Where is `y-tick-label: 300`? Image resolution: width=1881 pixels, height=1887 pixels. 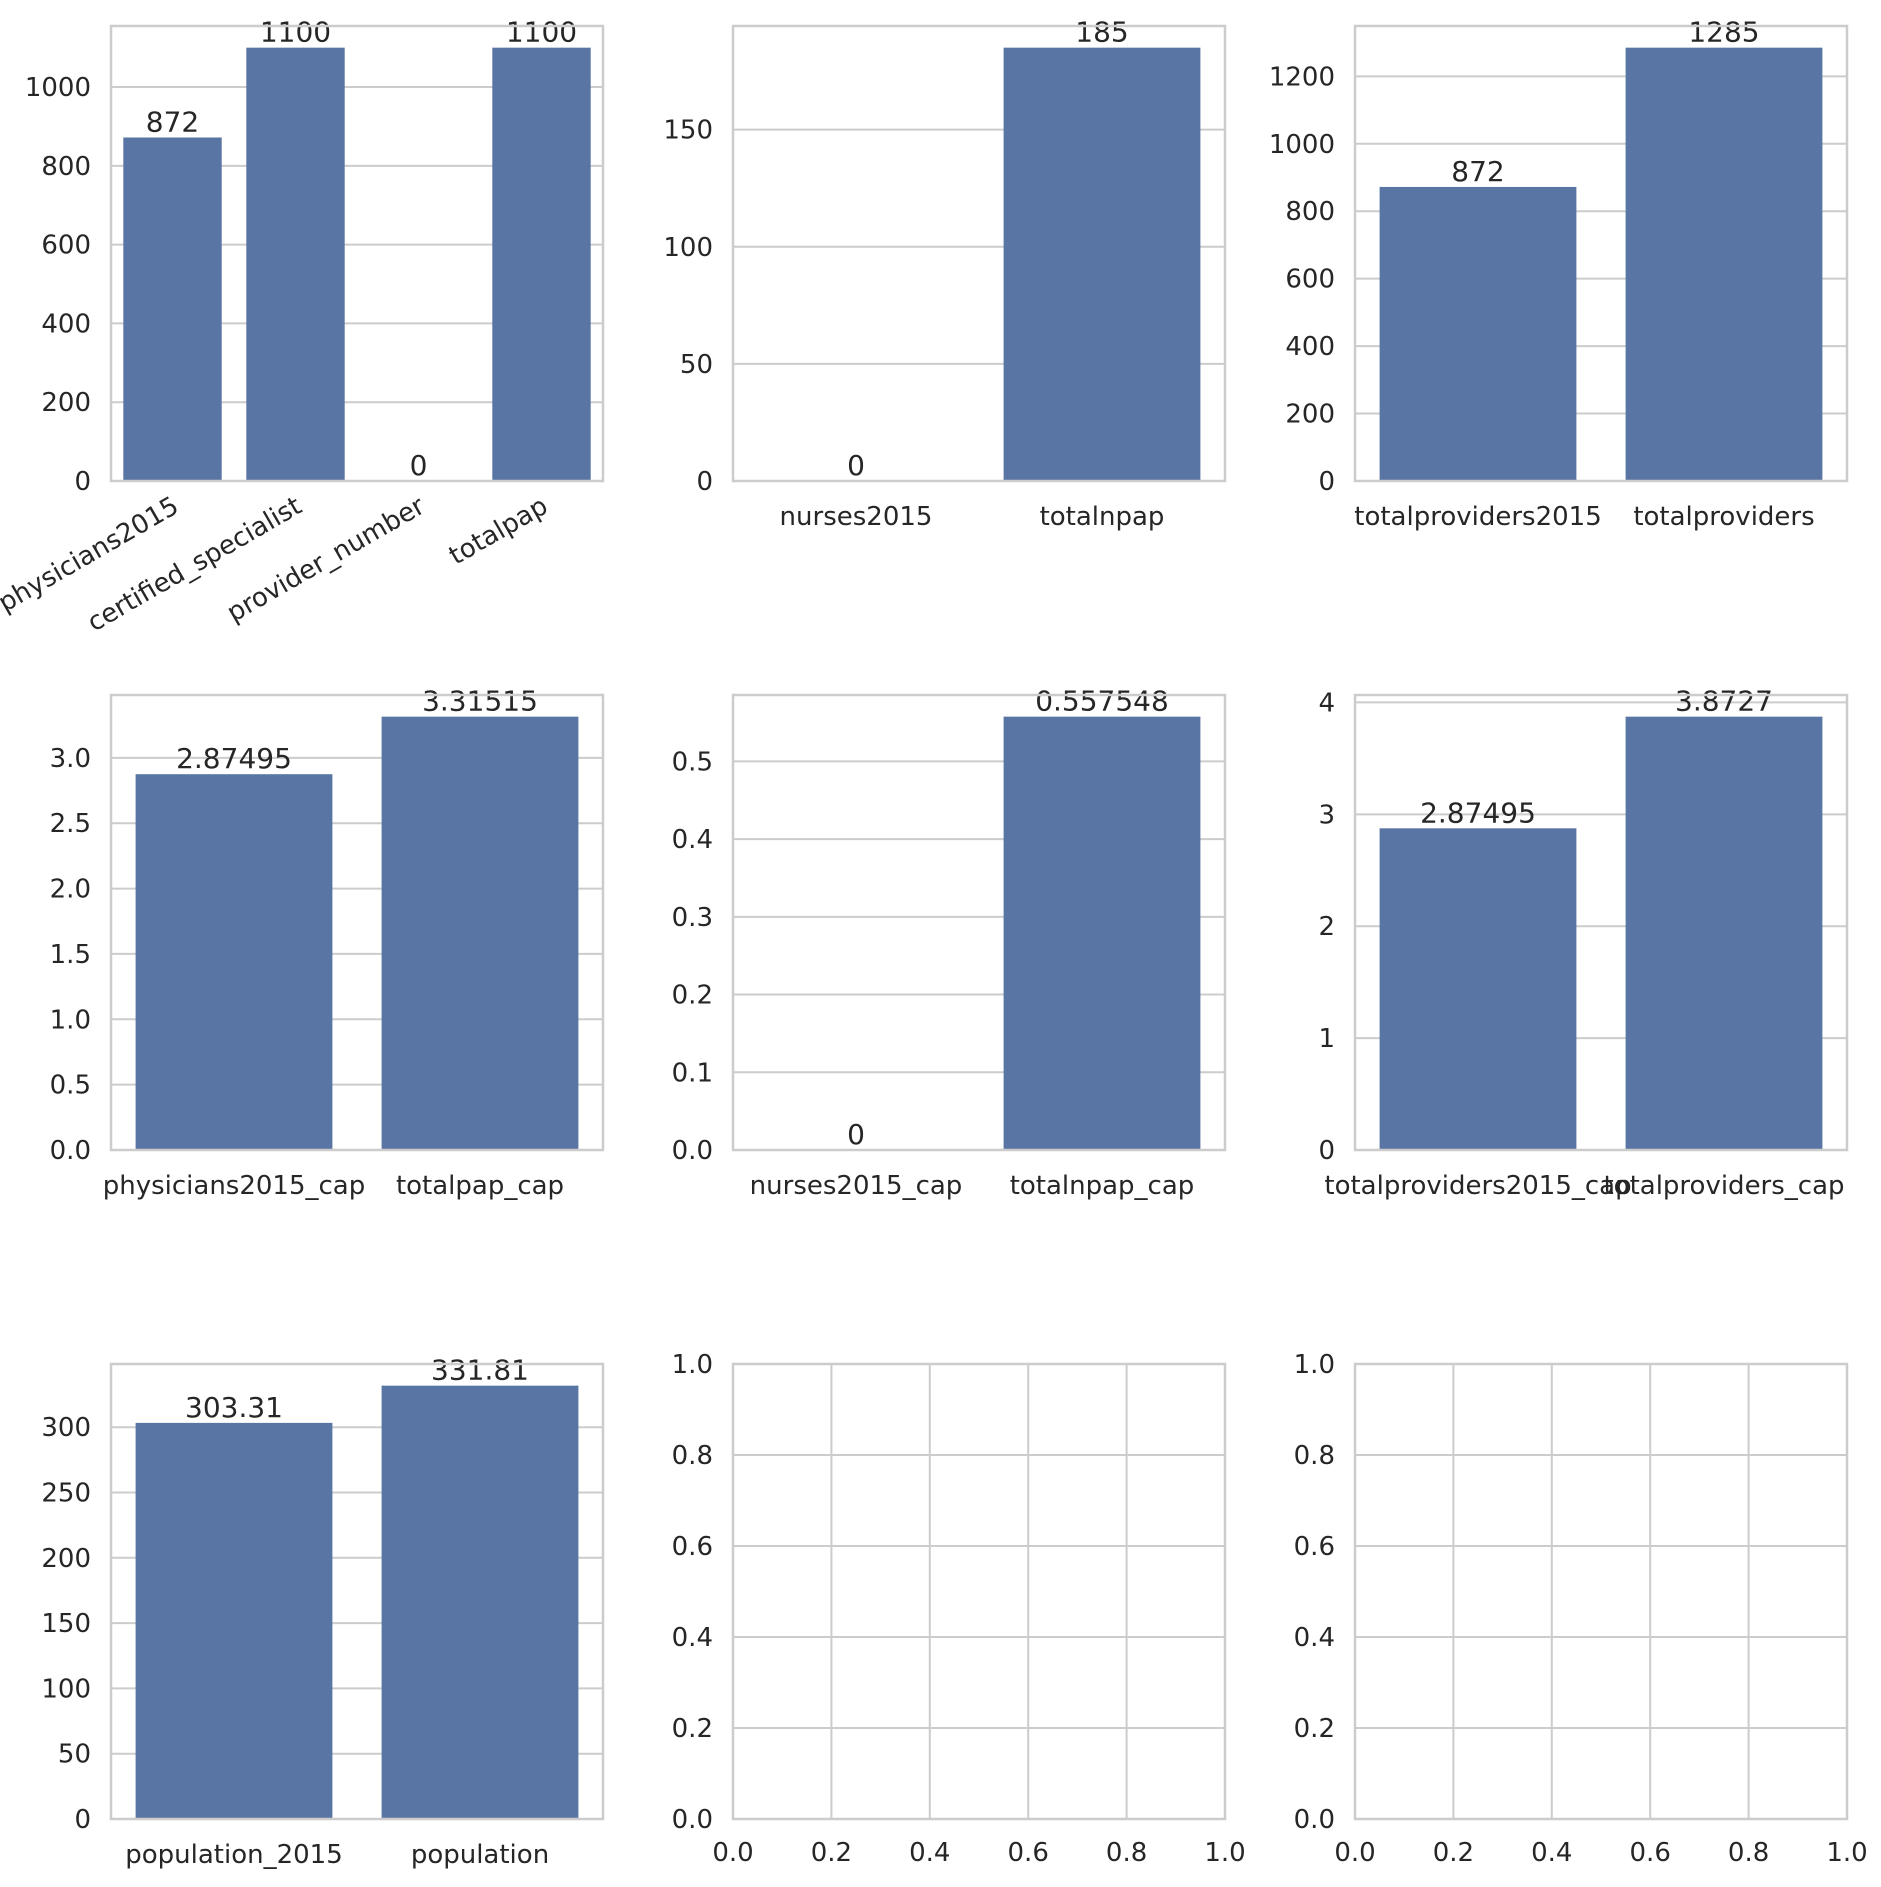 y-tick-label: 300 is located at coordinates (66, 1428).